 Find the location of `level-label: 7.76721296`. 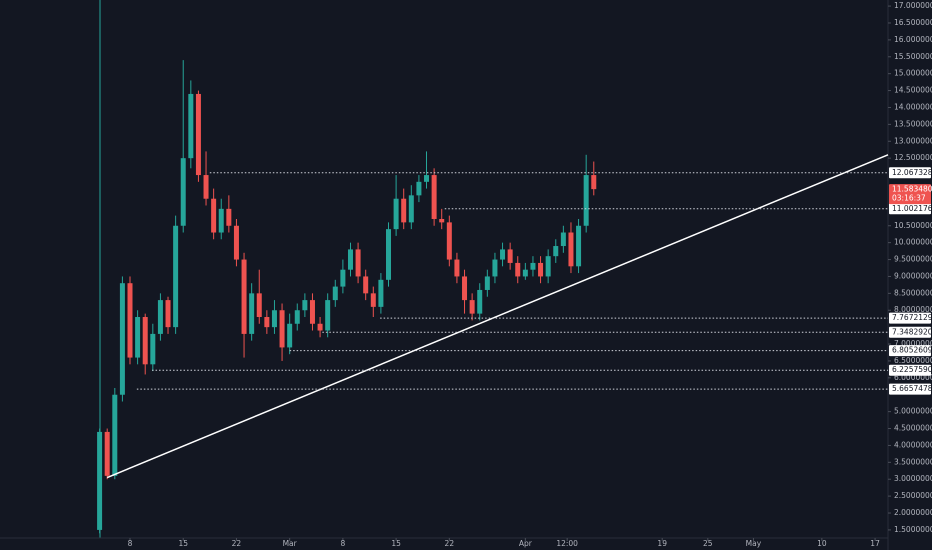

level-label: 7.76721296 is located at coordinates (912, 317).